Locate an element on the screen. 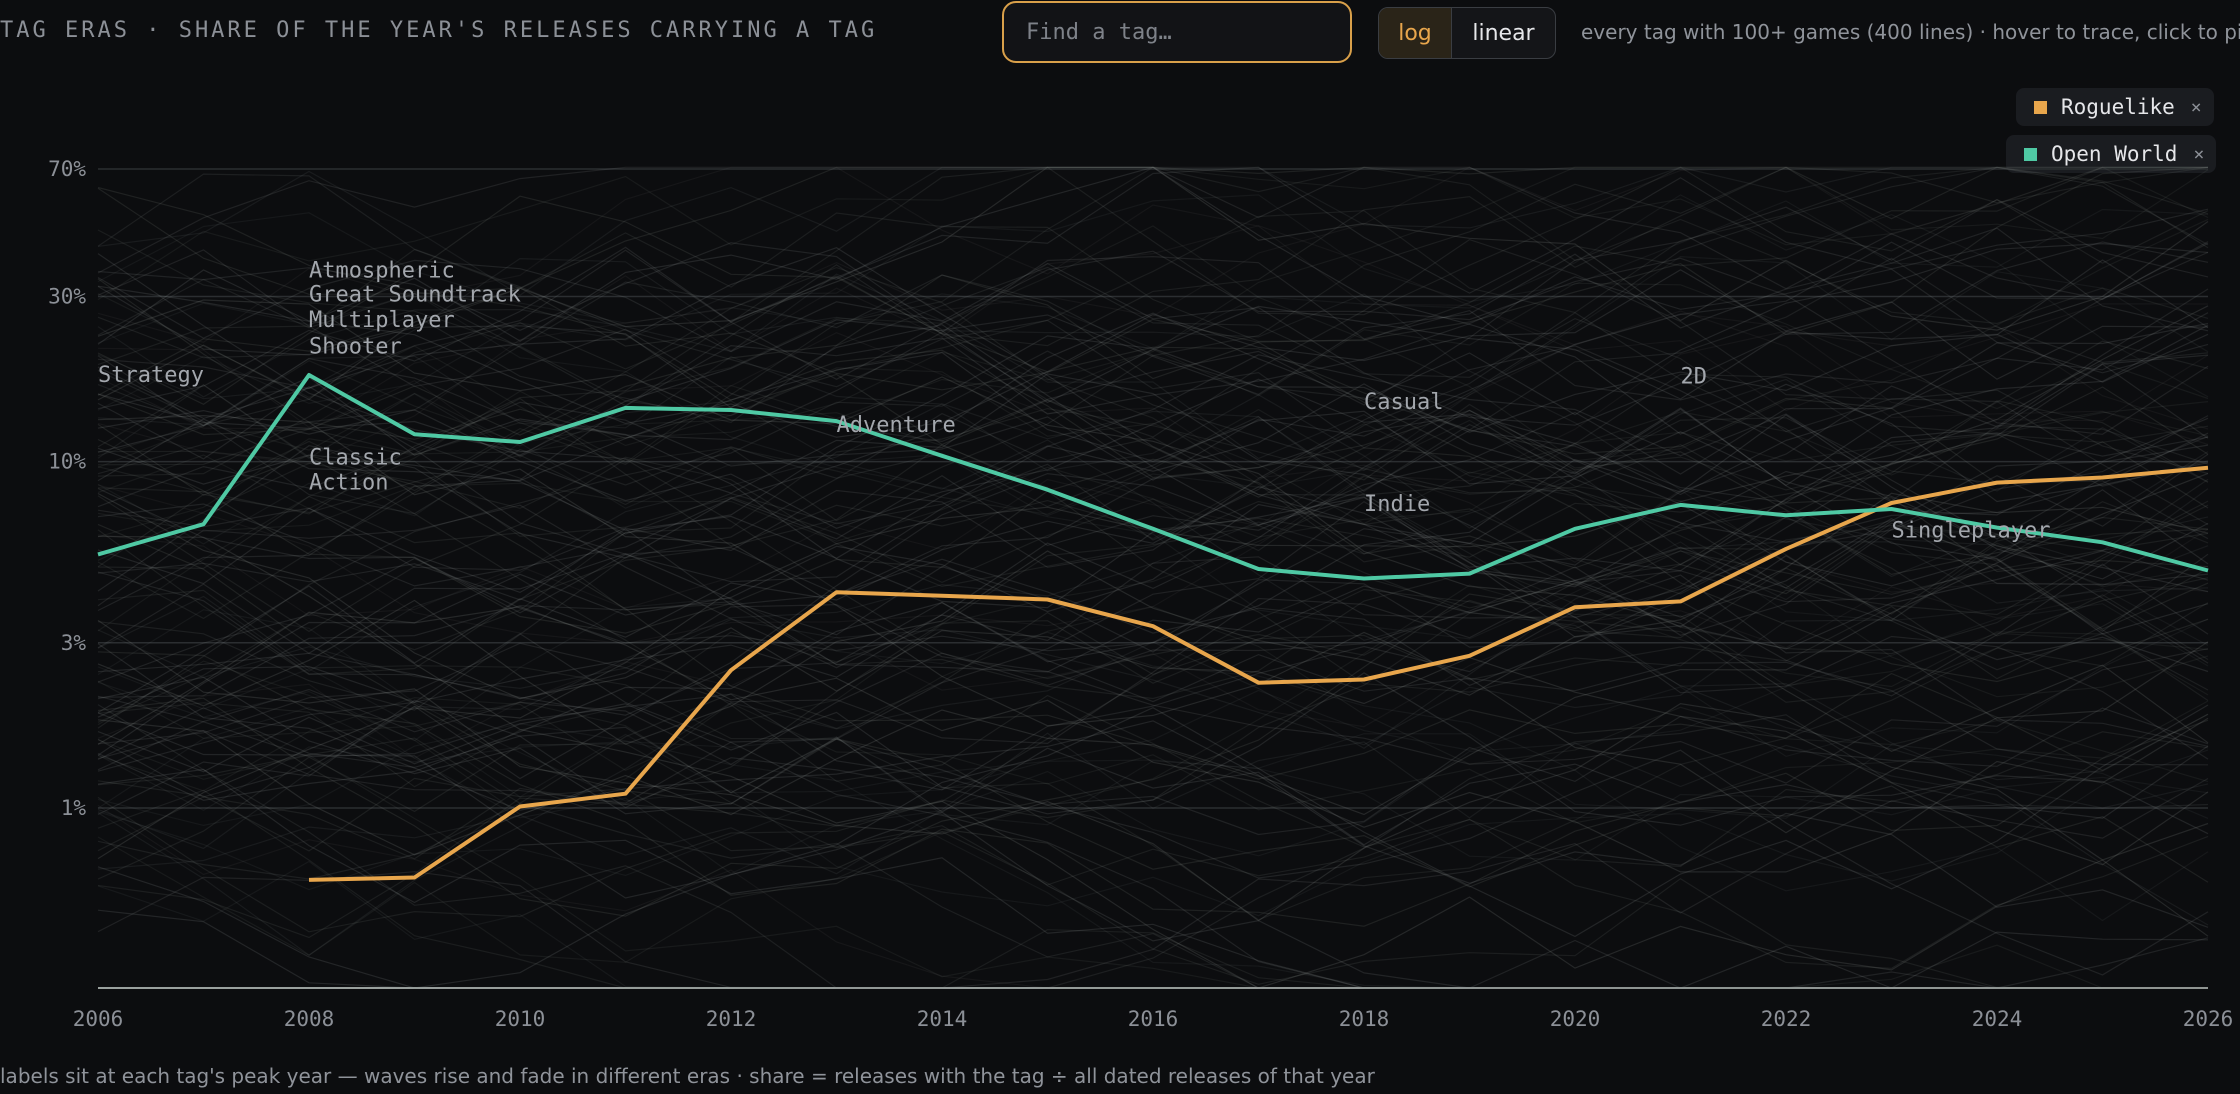 The height and width of the screenshot is (1094, 2240). y-tick-label: 30% is located at coordinates (67, 296).